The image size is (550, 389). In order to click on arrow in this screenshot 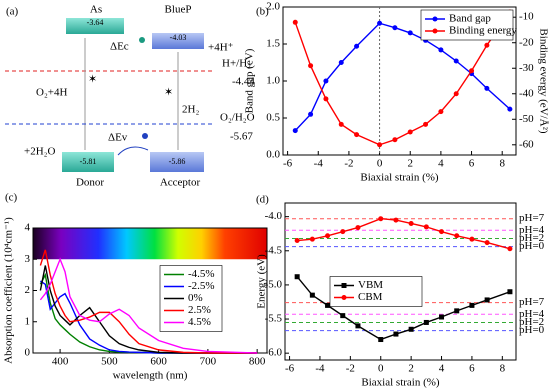, I will do `click(133, 151)`.